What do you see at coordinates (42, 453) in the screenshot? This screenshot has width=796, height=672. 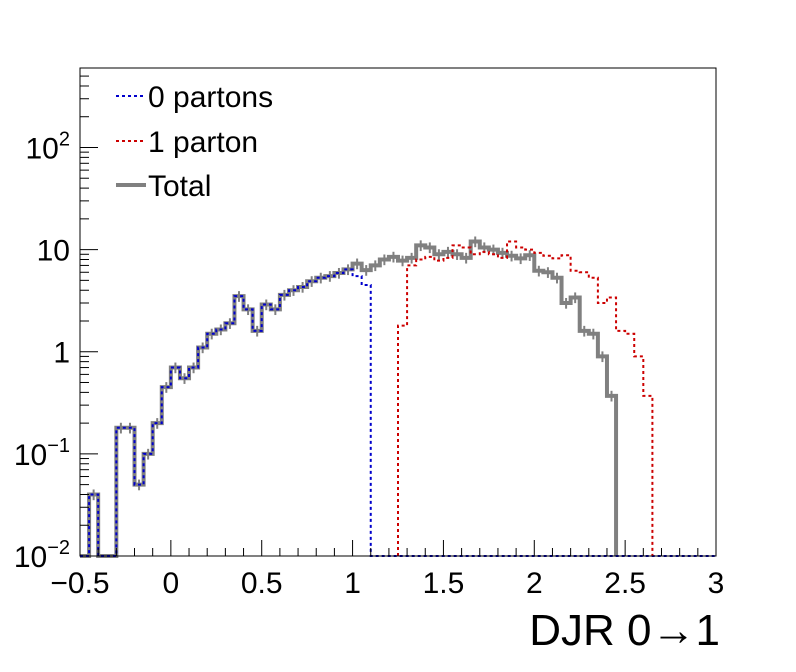 I see `y-tick-label: 10⁻¹` at bounding box center [42, 453].